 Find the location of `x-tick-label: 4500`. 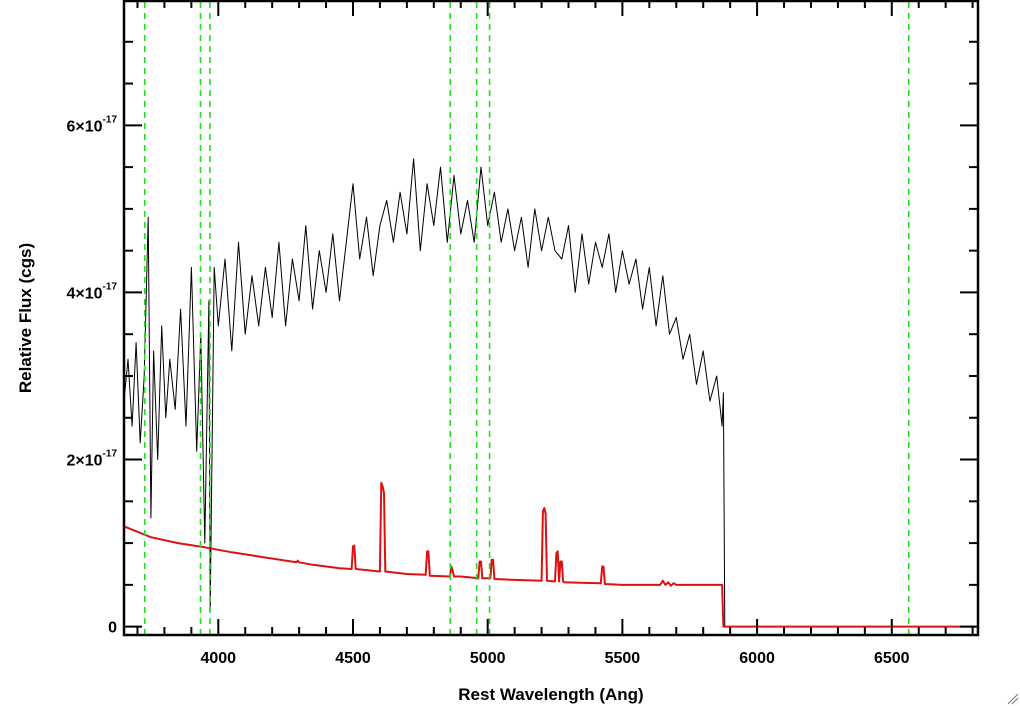

x-tick-label: 4500 is located at coordinates (353, 658).